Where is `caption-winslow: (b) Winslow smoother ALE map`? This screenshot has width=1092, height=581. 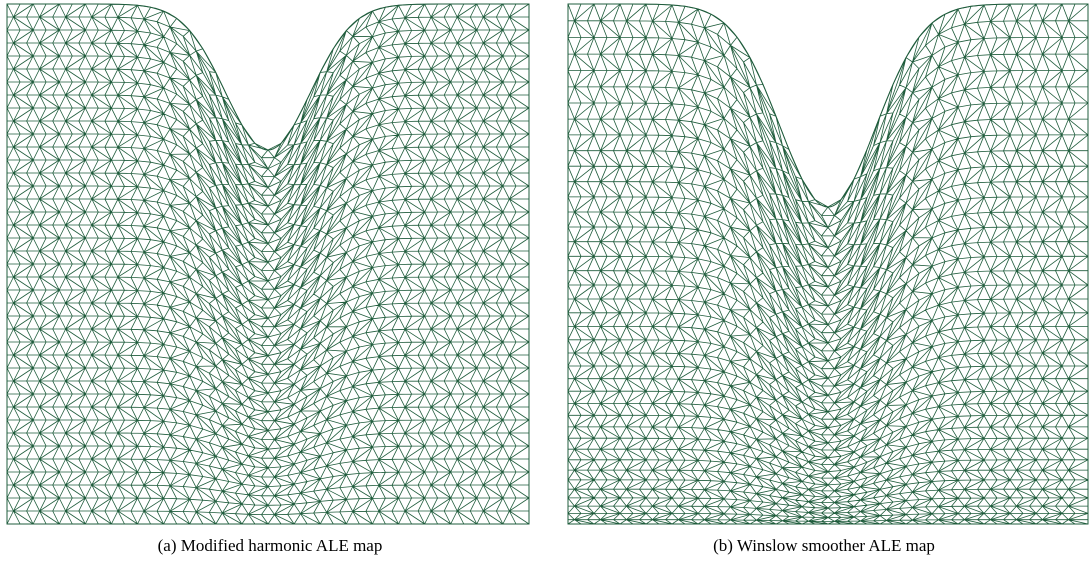 caption-winslow: (b) Winslow smoother ALE map is located at coordinates (824, 545).